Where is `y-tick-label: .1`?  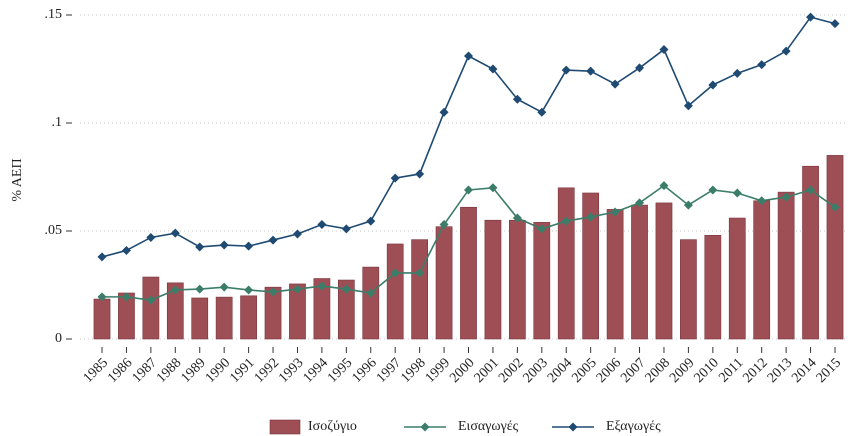
y-tick-label: .1 is located at coordinates (57, 122).